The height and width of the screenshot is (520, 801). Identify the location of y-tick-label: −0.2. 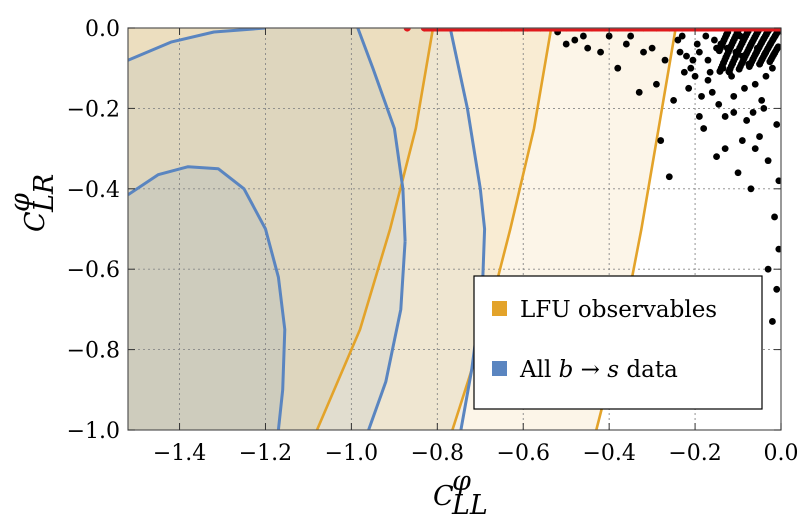
(93, 109).